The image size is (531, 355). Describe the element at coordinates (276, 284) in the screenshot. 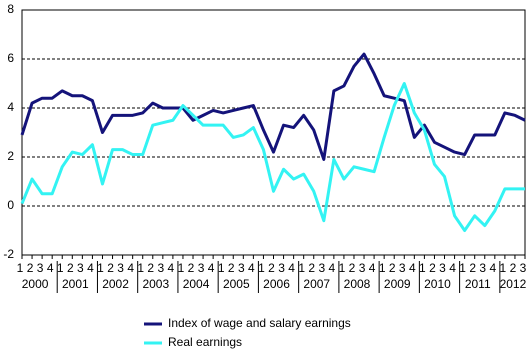

I see `year-label: 2006` at that location.